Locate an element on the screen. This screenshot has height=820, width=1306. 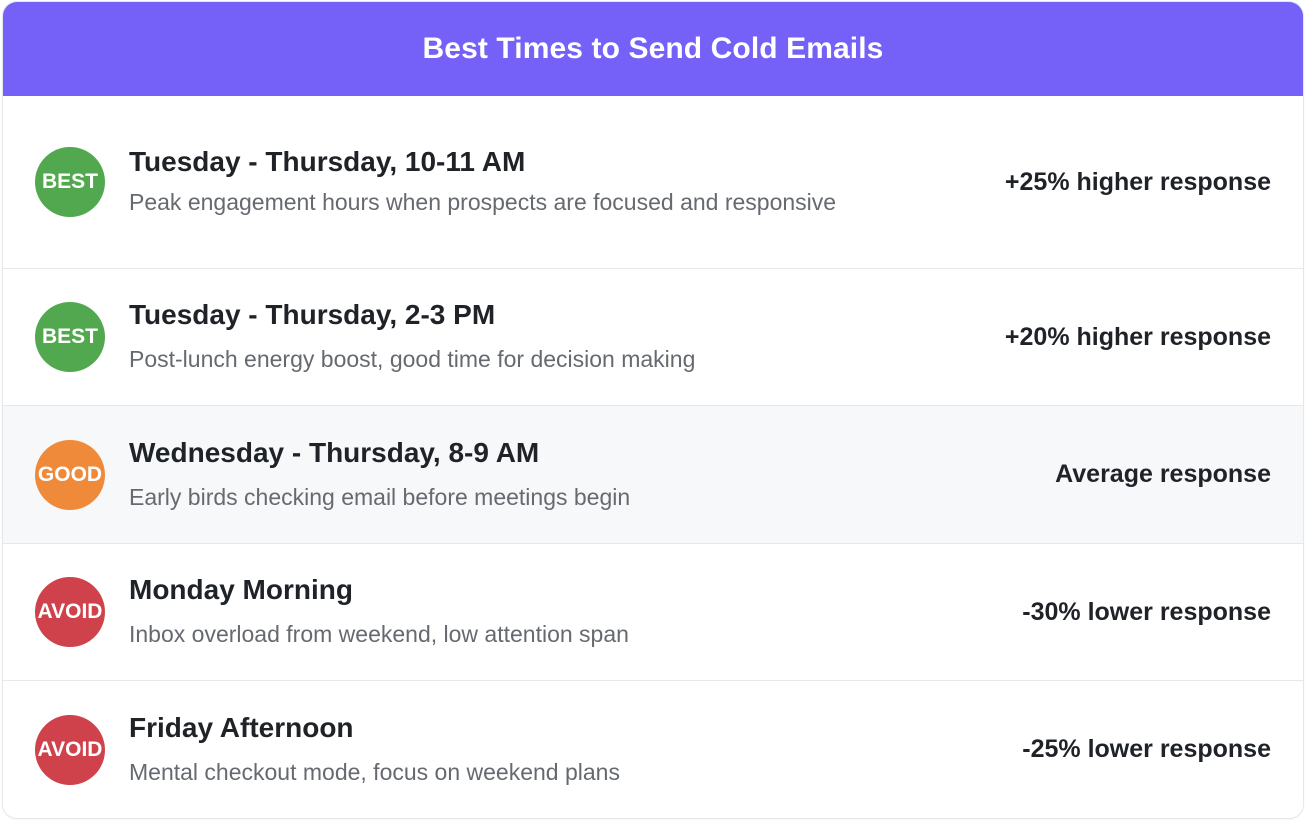
row-title: Wednesday - Thursday, 8-9 AM is located at coordinates (334, 452).